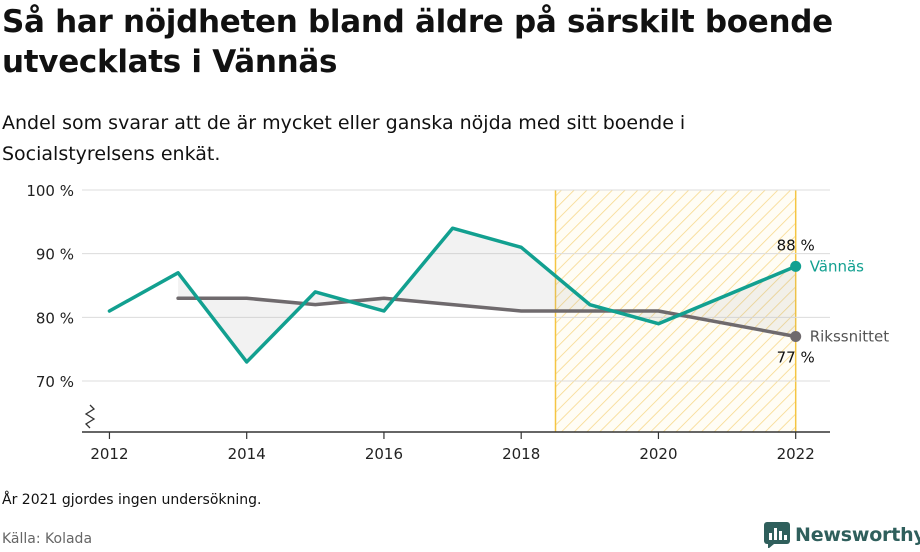 This screenshot has width=920, height=552. Describe the element at coordinates (796, 454) in the screenshot. I see `x-tick-label: 2022` at that location.